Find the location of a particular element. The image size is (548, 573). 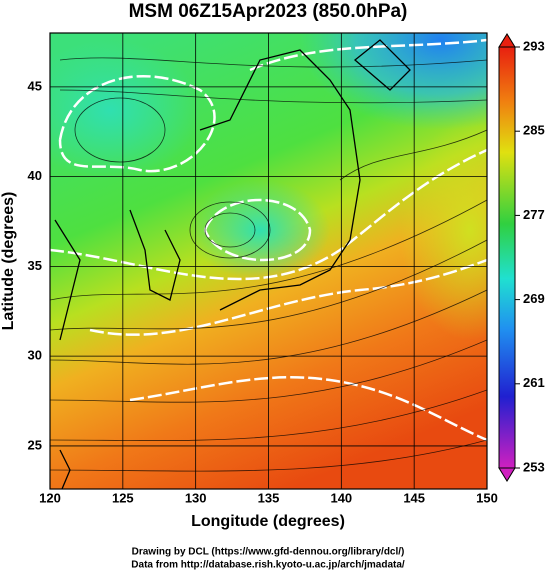

colorbar-body is located at coordinates (507, 257).